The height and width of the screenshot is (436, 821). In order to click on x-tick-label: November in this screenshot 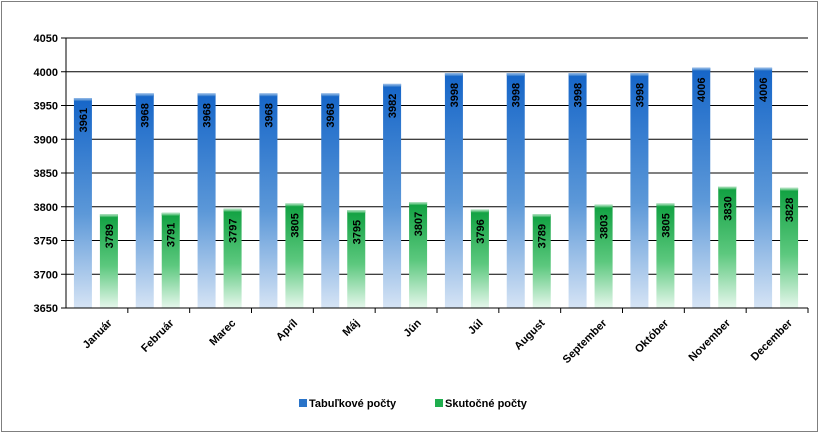, I will do `click(710, 340)`.